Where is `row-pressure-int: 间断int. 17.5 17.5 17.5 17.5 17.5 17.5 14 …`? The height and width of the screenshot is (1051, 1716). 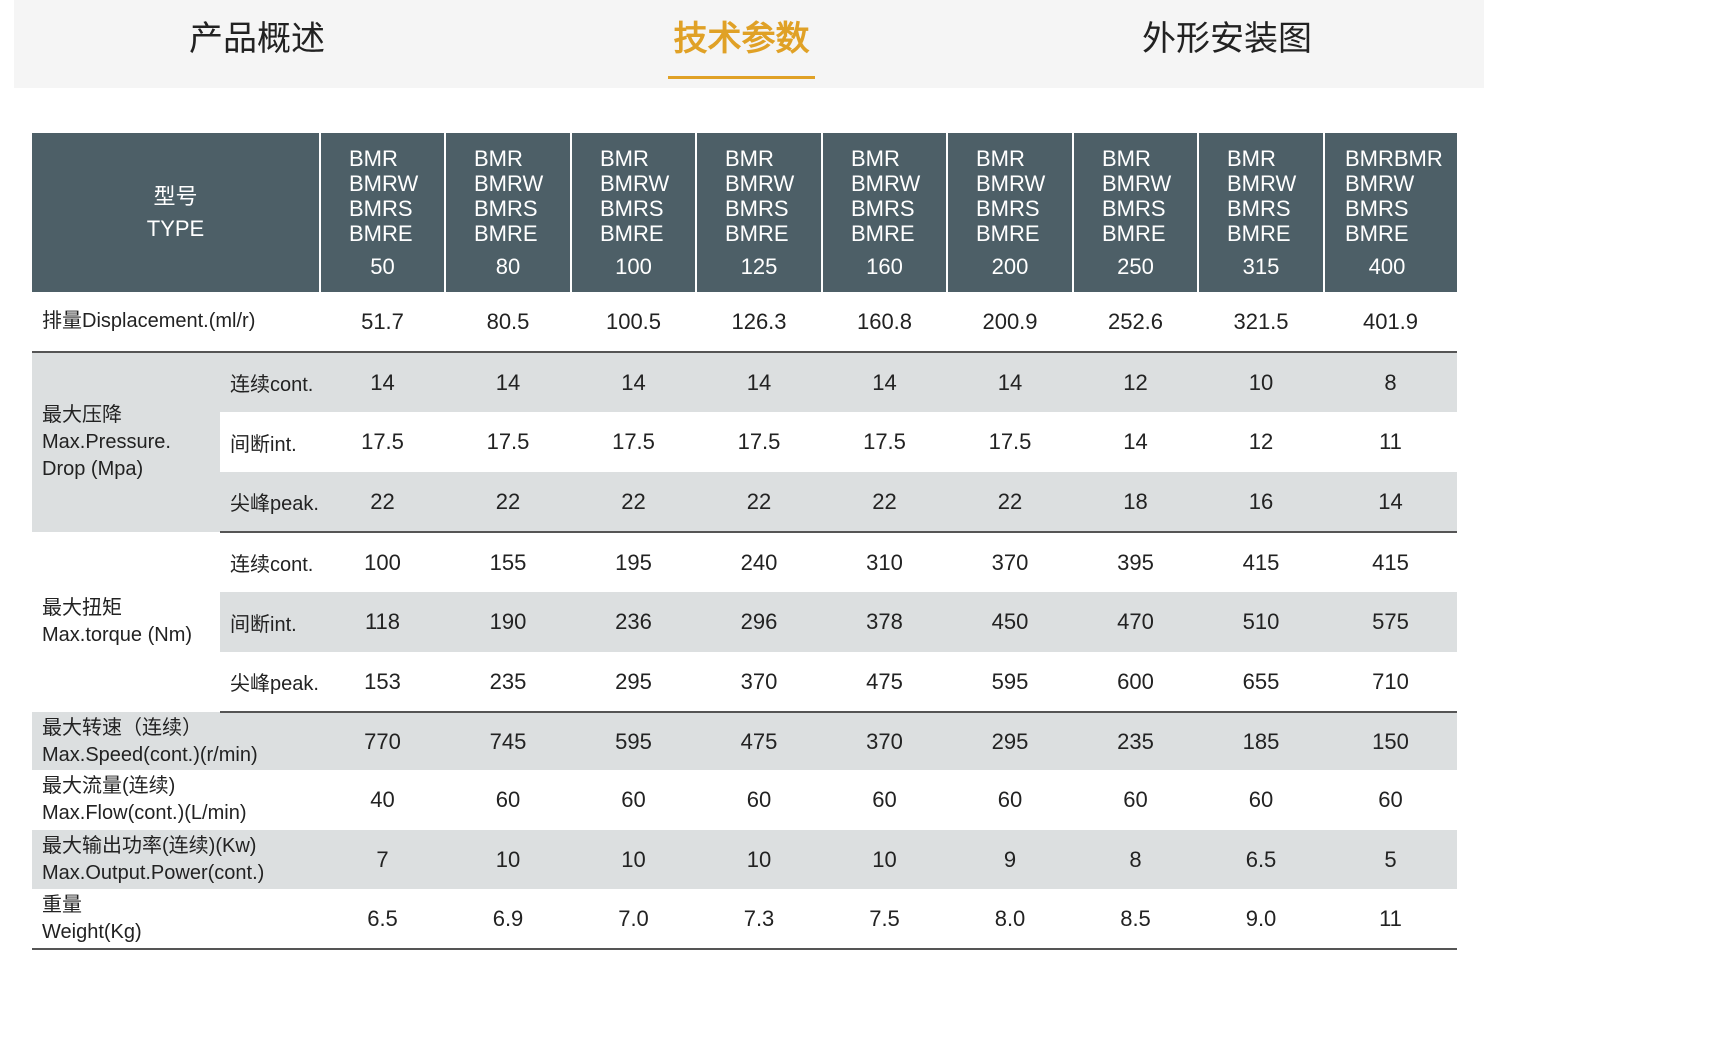
row-pressure-int: 间断int. 17.5 17.5 17.5 17.5 17.5 17.5 14 … is located at coordinates (744, 442).